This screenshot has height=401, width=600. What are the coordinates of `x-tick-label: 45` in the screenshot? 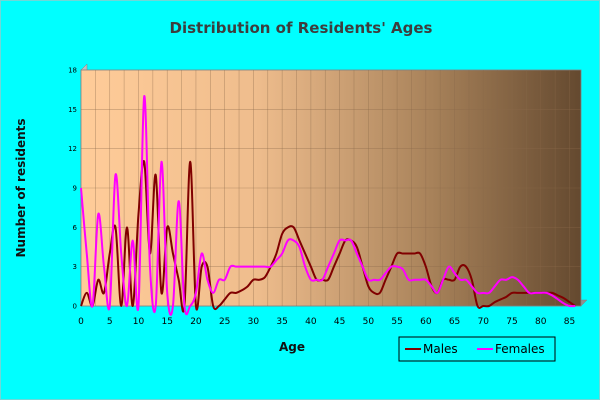 It's located at (339, 322).